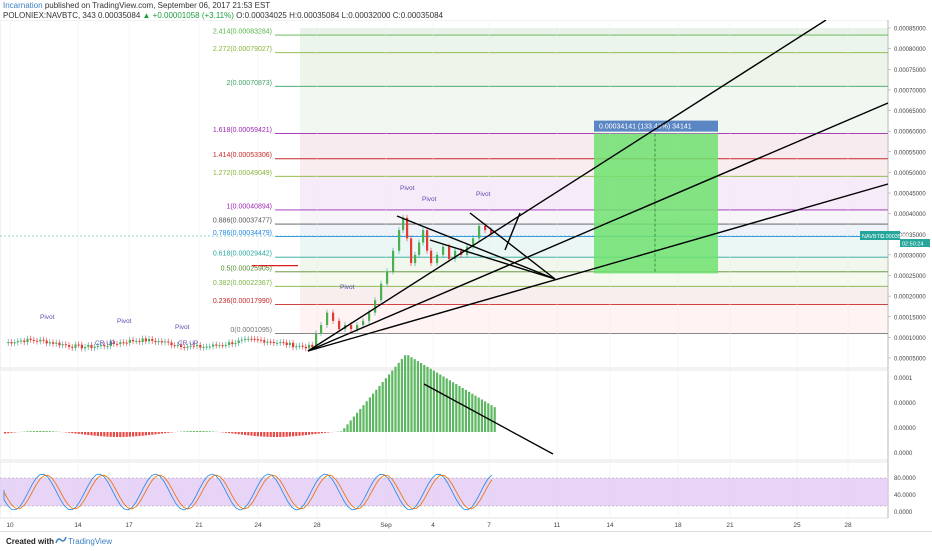 The width and height of the screenshot is (932, 551). What do you see at coordinates (910, 215) in the screenshot?
I see `price-axis-label: 0.00040000` at bounding box center [910, 215].